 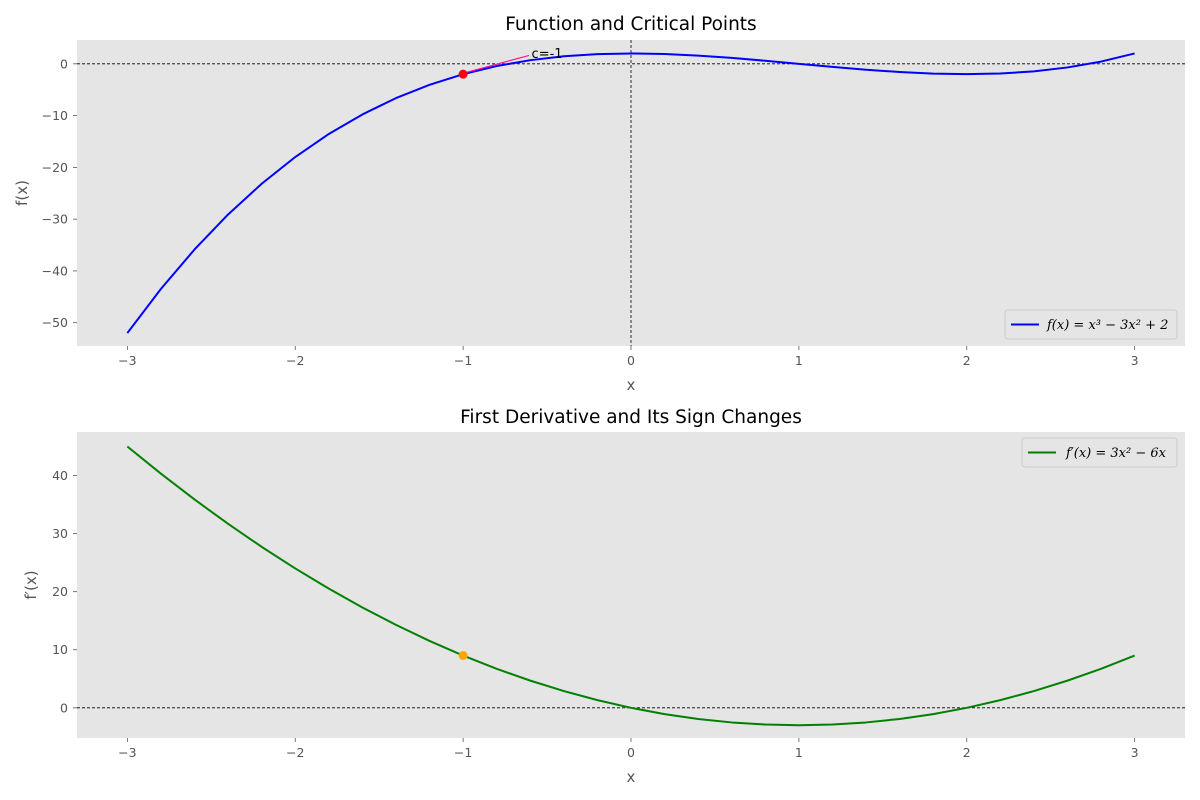 I want to click on y-tick-label: 10, so click(x=60, y=649).